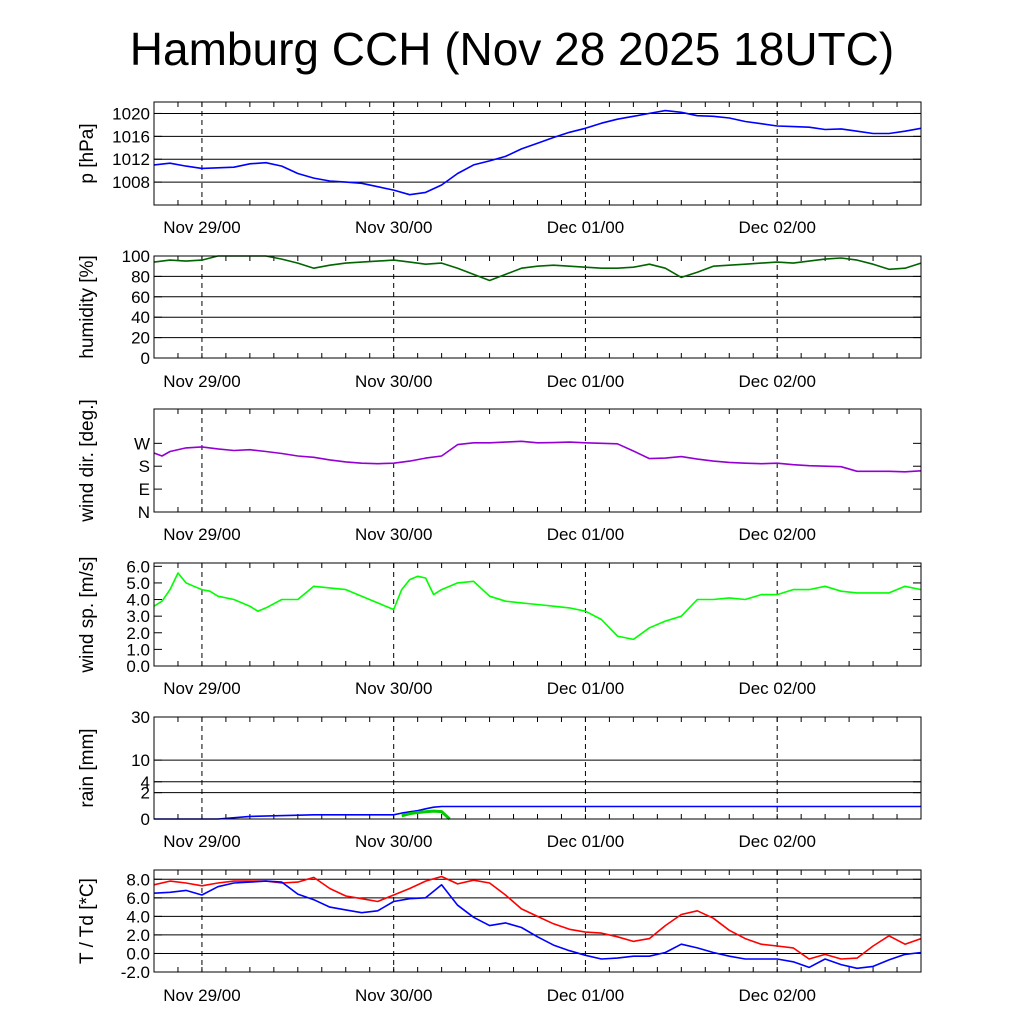  What do you see at coordinates (202, 841) in the screenshot?
I see `rain-x-tick-label: Nov 29/00` at bounding box center [202, 841].